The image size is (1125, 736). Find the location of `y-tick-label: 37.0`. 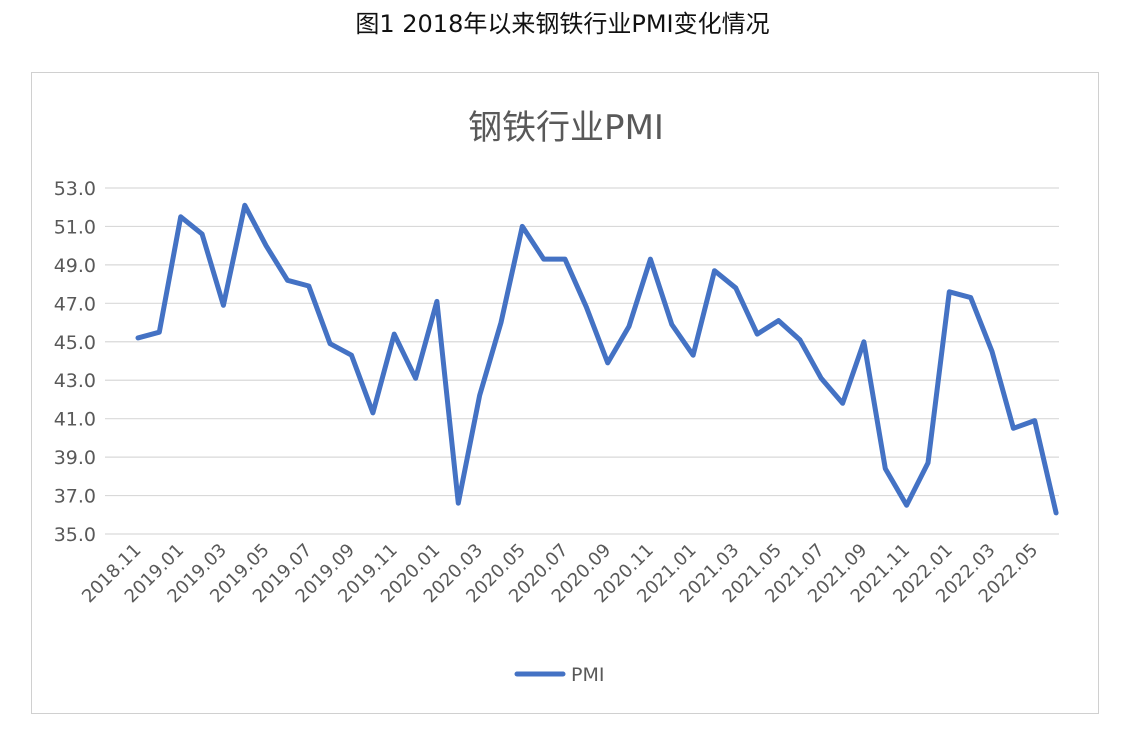

y-tick-label: 37.0 is located at coordinates (75, 497).